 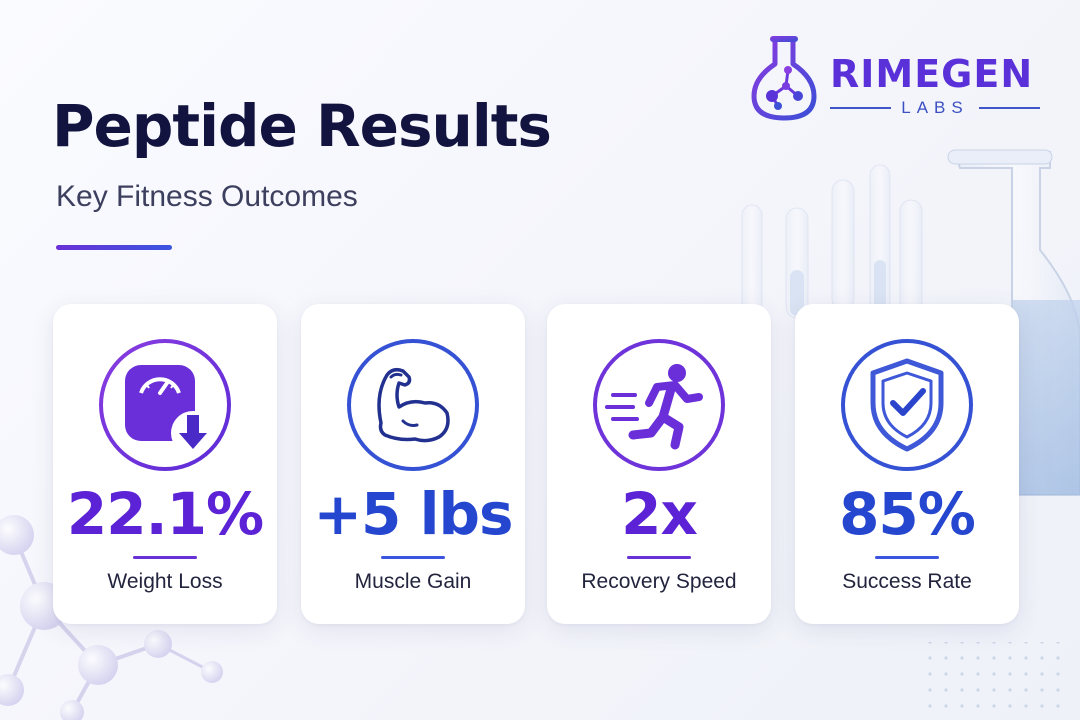 I want to click on metric-label: Weight Loss, so click(x=165, y=581).